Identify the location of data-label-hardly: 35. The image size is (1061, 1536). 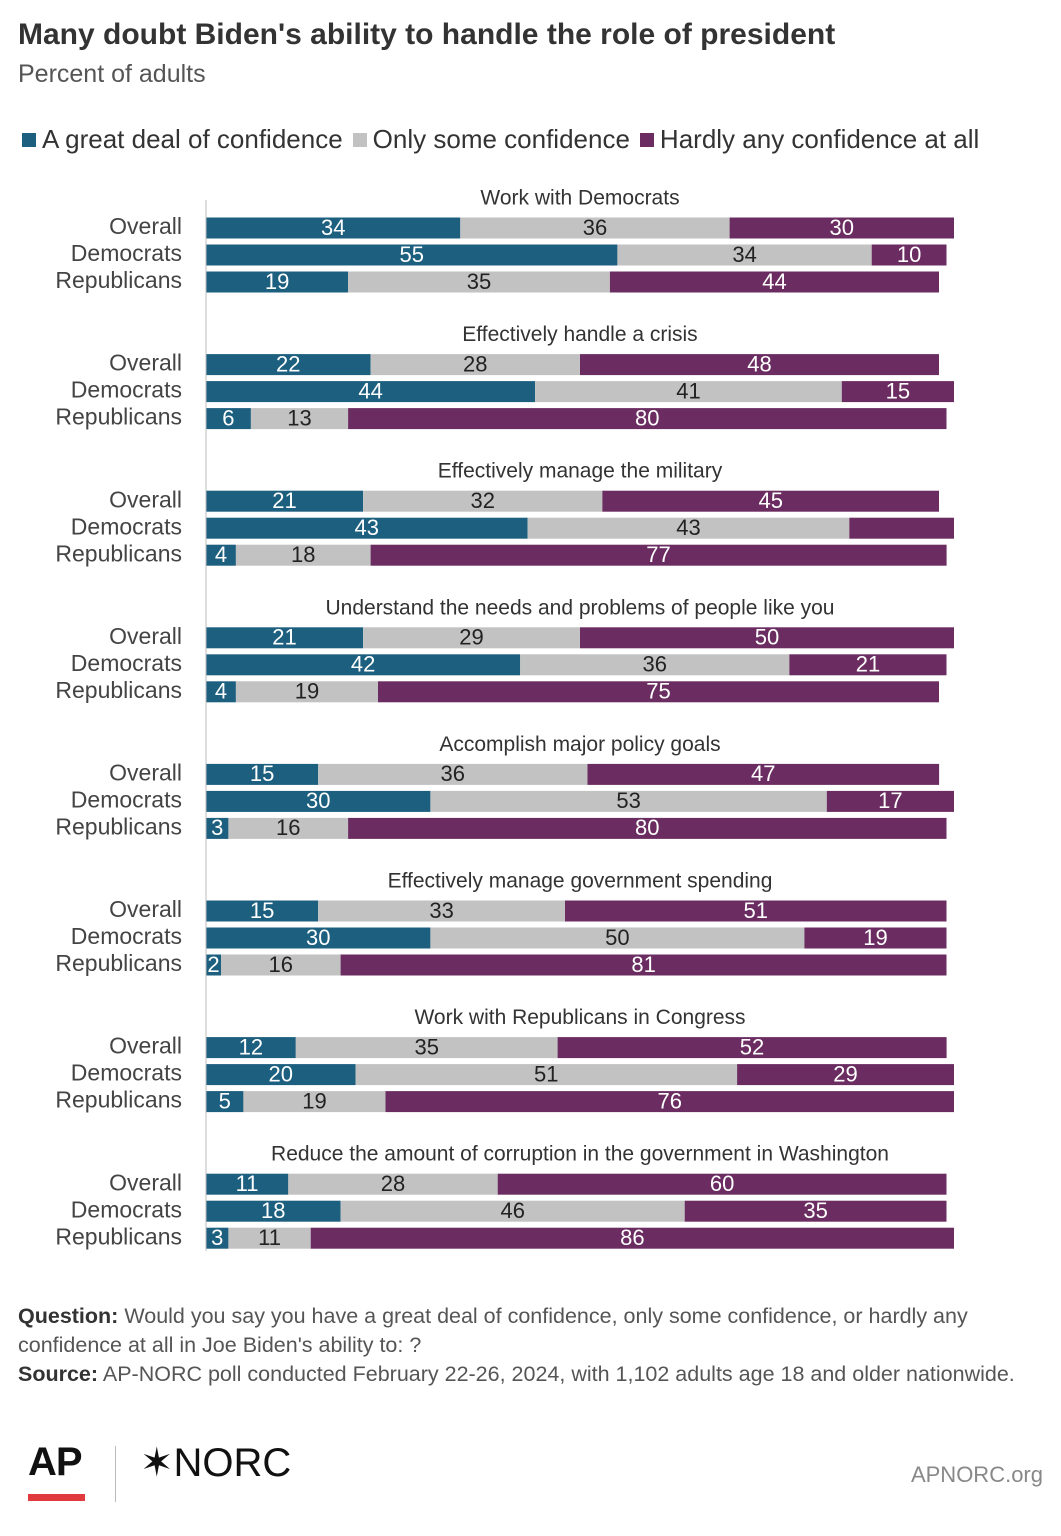
(815, 1210).